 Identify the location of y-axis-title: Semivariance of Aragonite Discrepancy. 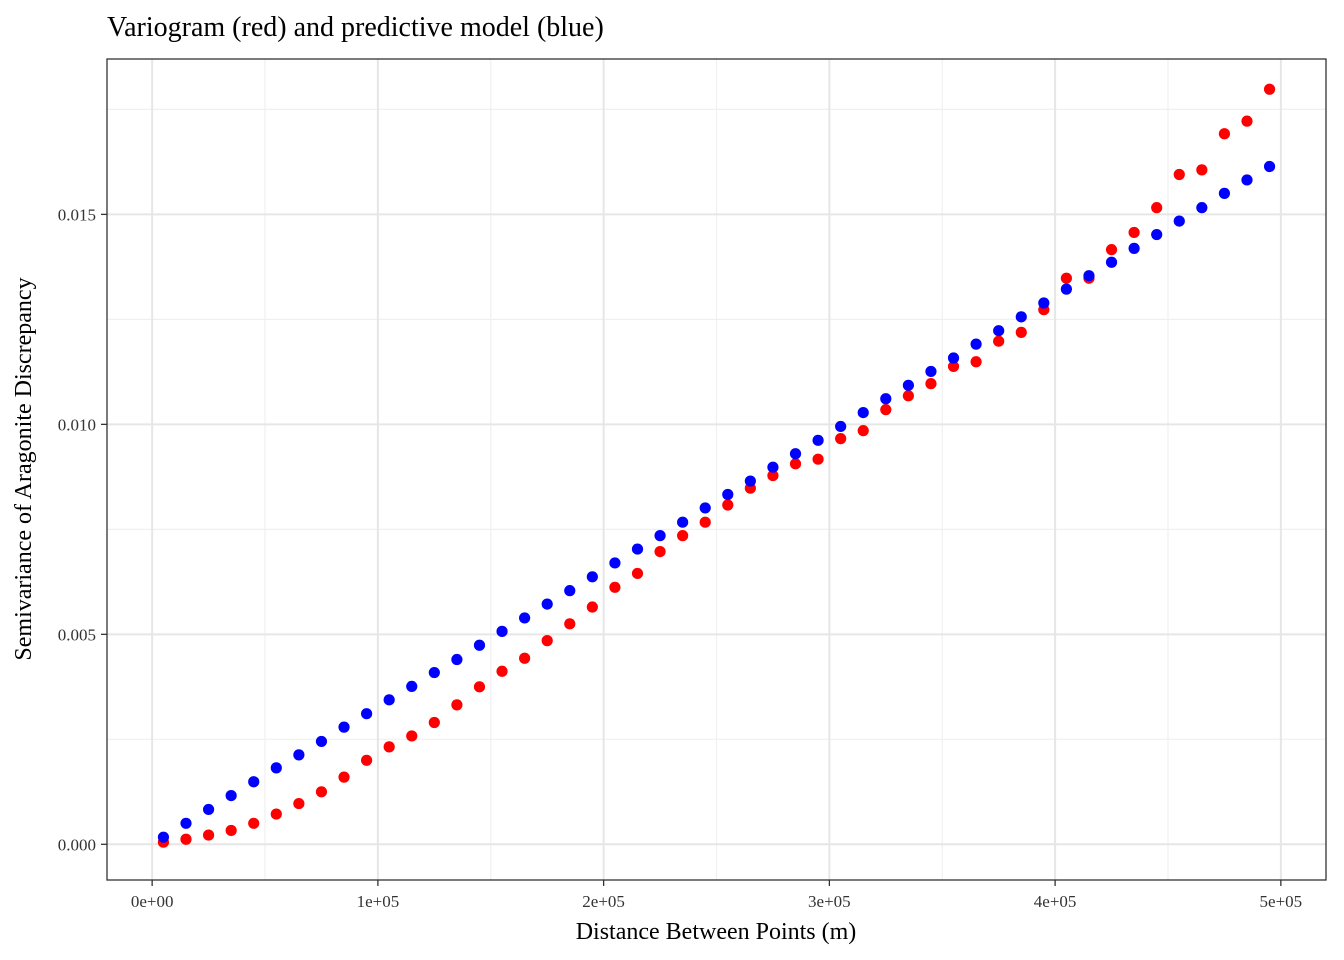
(24, 468).